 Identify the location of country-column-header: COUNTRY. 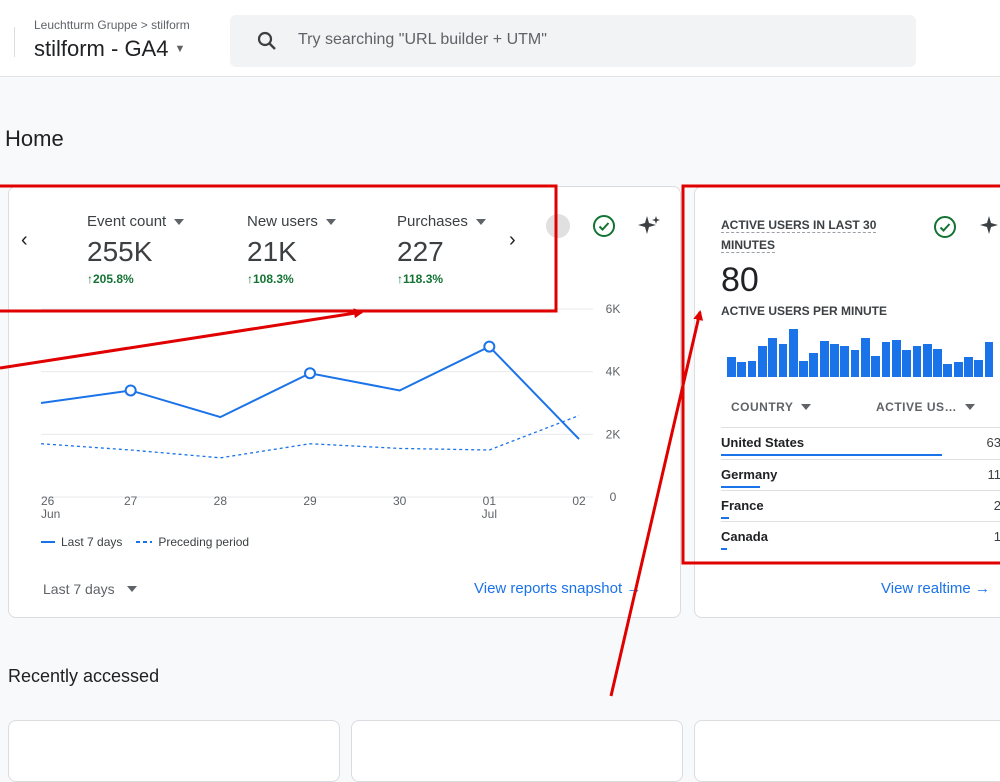
(771, 407).